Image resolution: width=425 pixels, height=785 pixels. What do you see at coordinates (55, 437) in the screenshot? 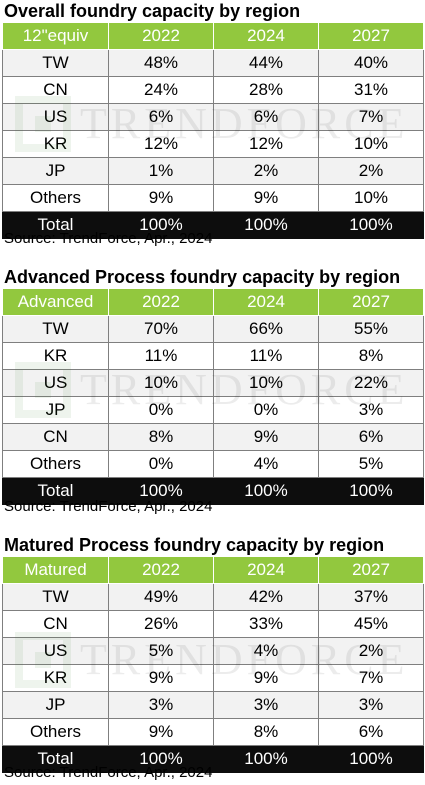
I see `region-cell: CN` at bounding box center [55, 437].